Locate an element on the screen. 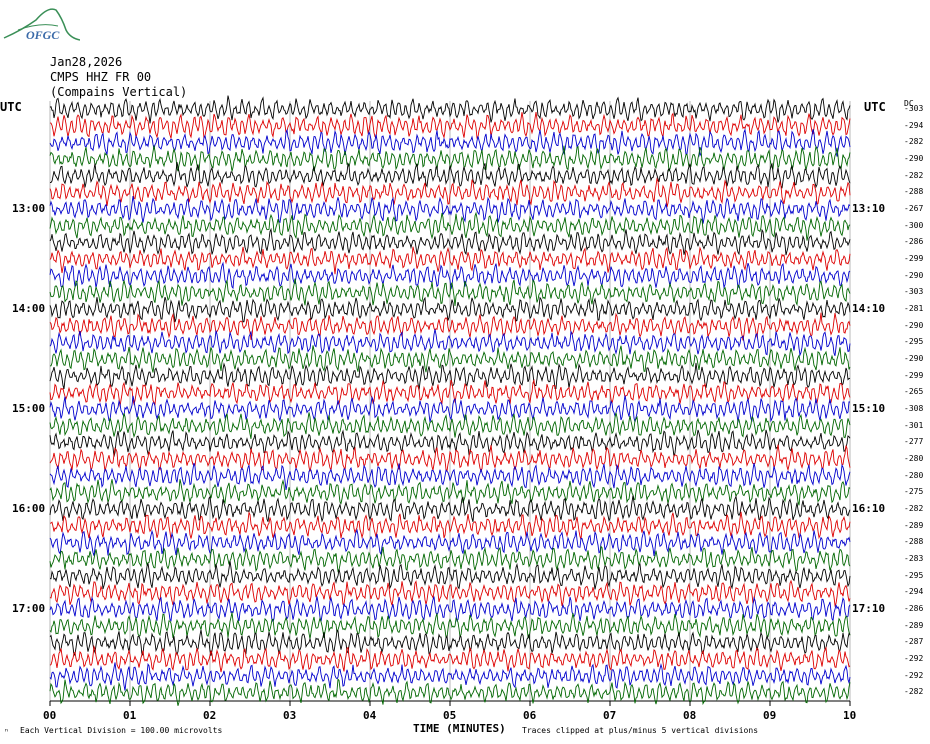 The width and height of the screenshot is (930, 744). left-hour-label: 14:00 is located at coordinates (29, 308).